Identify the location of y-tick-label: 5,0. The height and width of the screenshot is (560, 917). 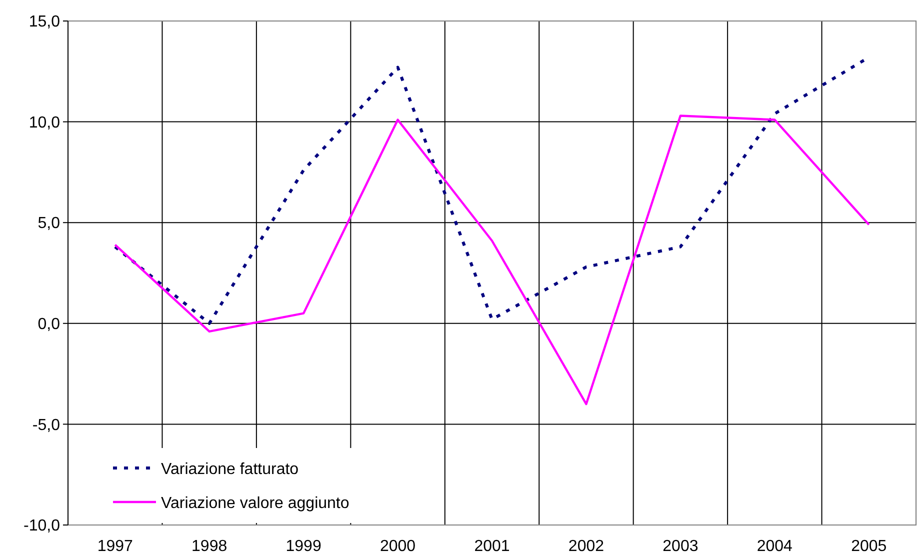
(49, 223).